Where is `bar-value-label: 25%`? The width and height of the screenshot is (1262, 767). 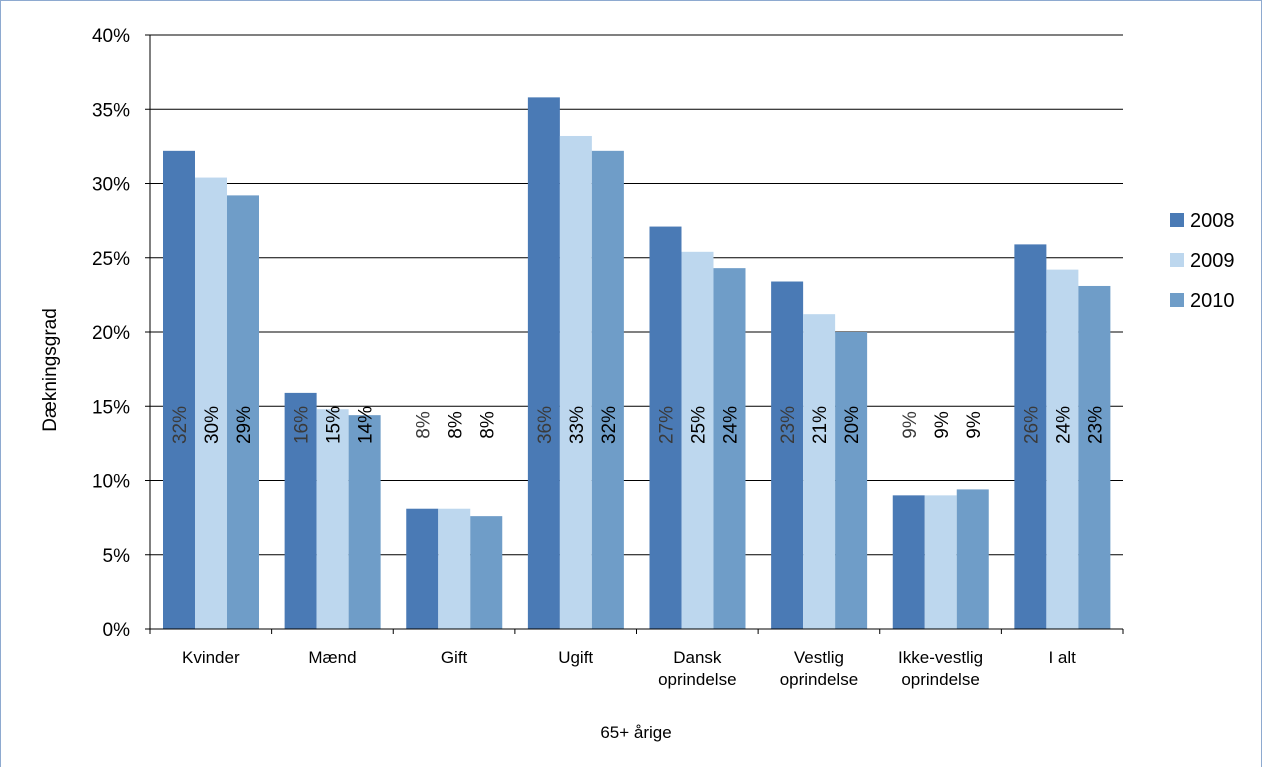
bar-value-label: 25% is located at coordinates (699, 425).